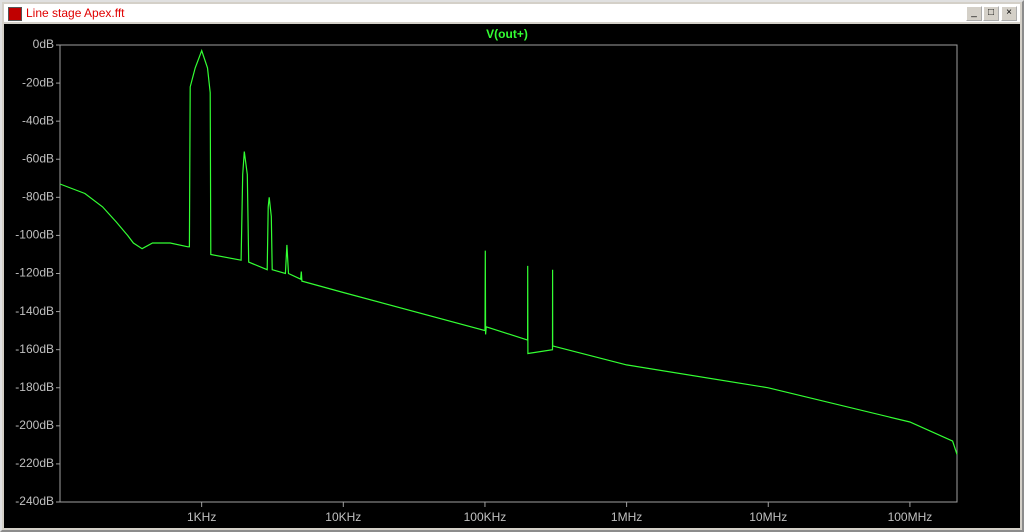 This screenshot has height=532, width=1024. Describe the element at coordinates (201, 517) in the screenshot. I see `x-tick-label: 1KHz` at that location.